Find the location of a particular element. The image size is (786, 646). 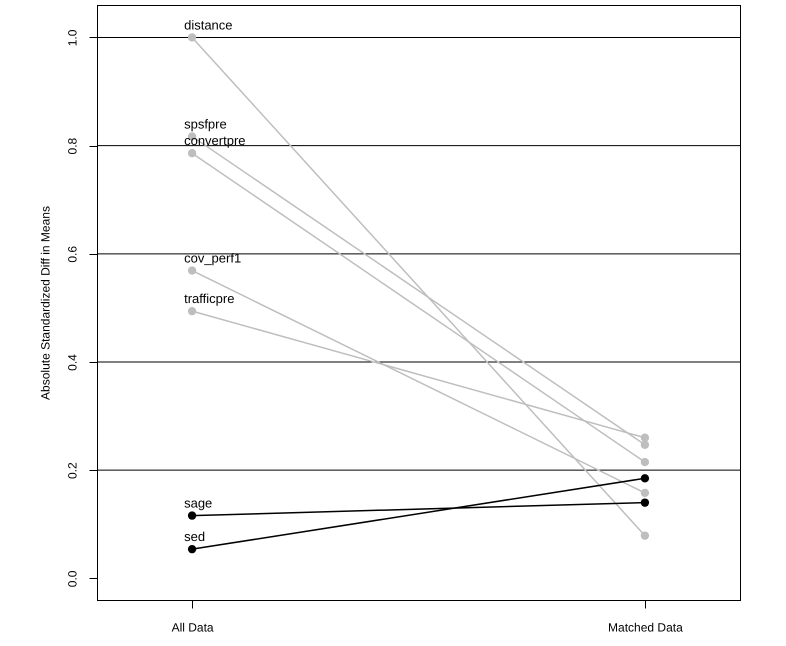

y-axis-title: Absolute Standardized Diff in Means is located at coordinates (45, 303).